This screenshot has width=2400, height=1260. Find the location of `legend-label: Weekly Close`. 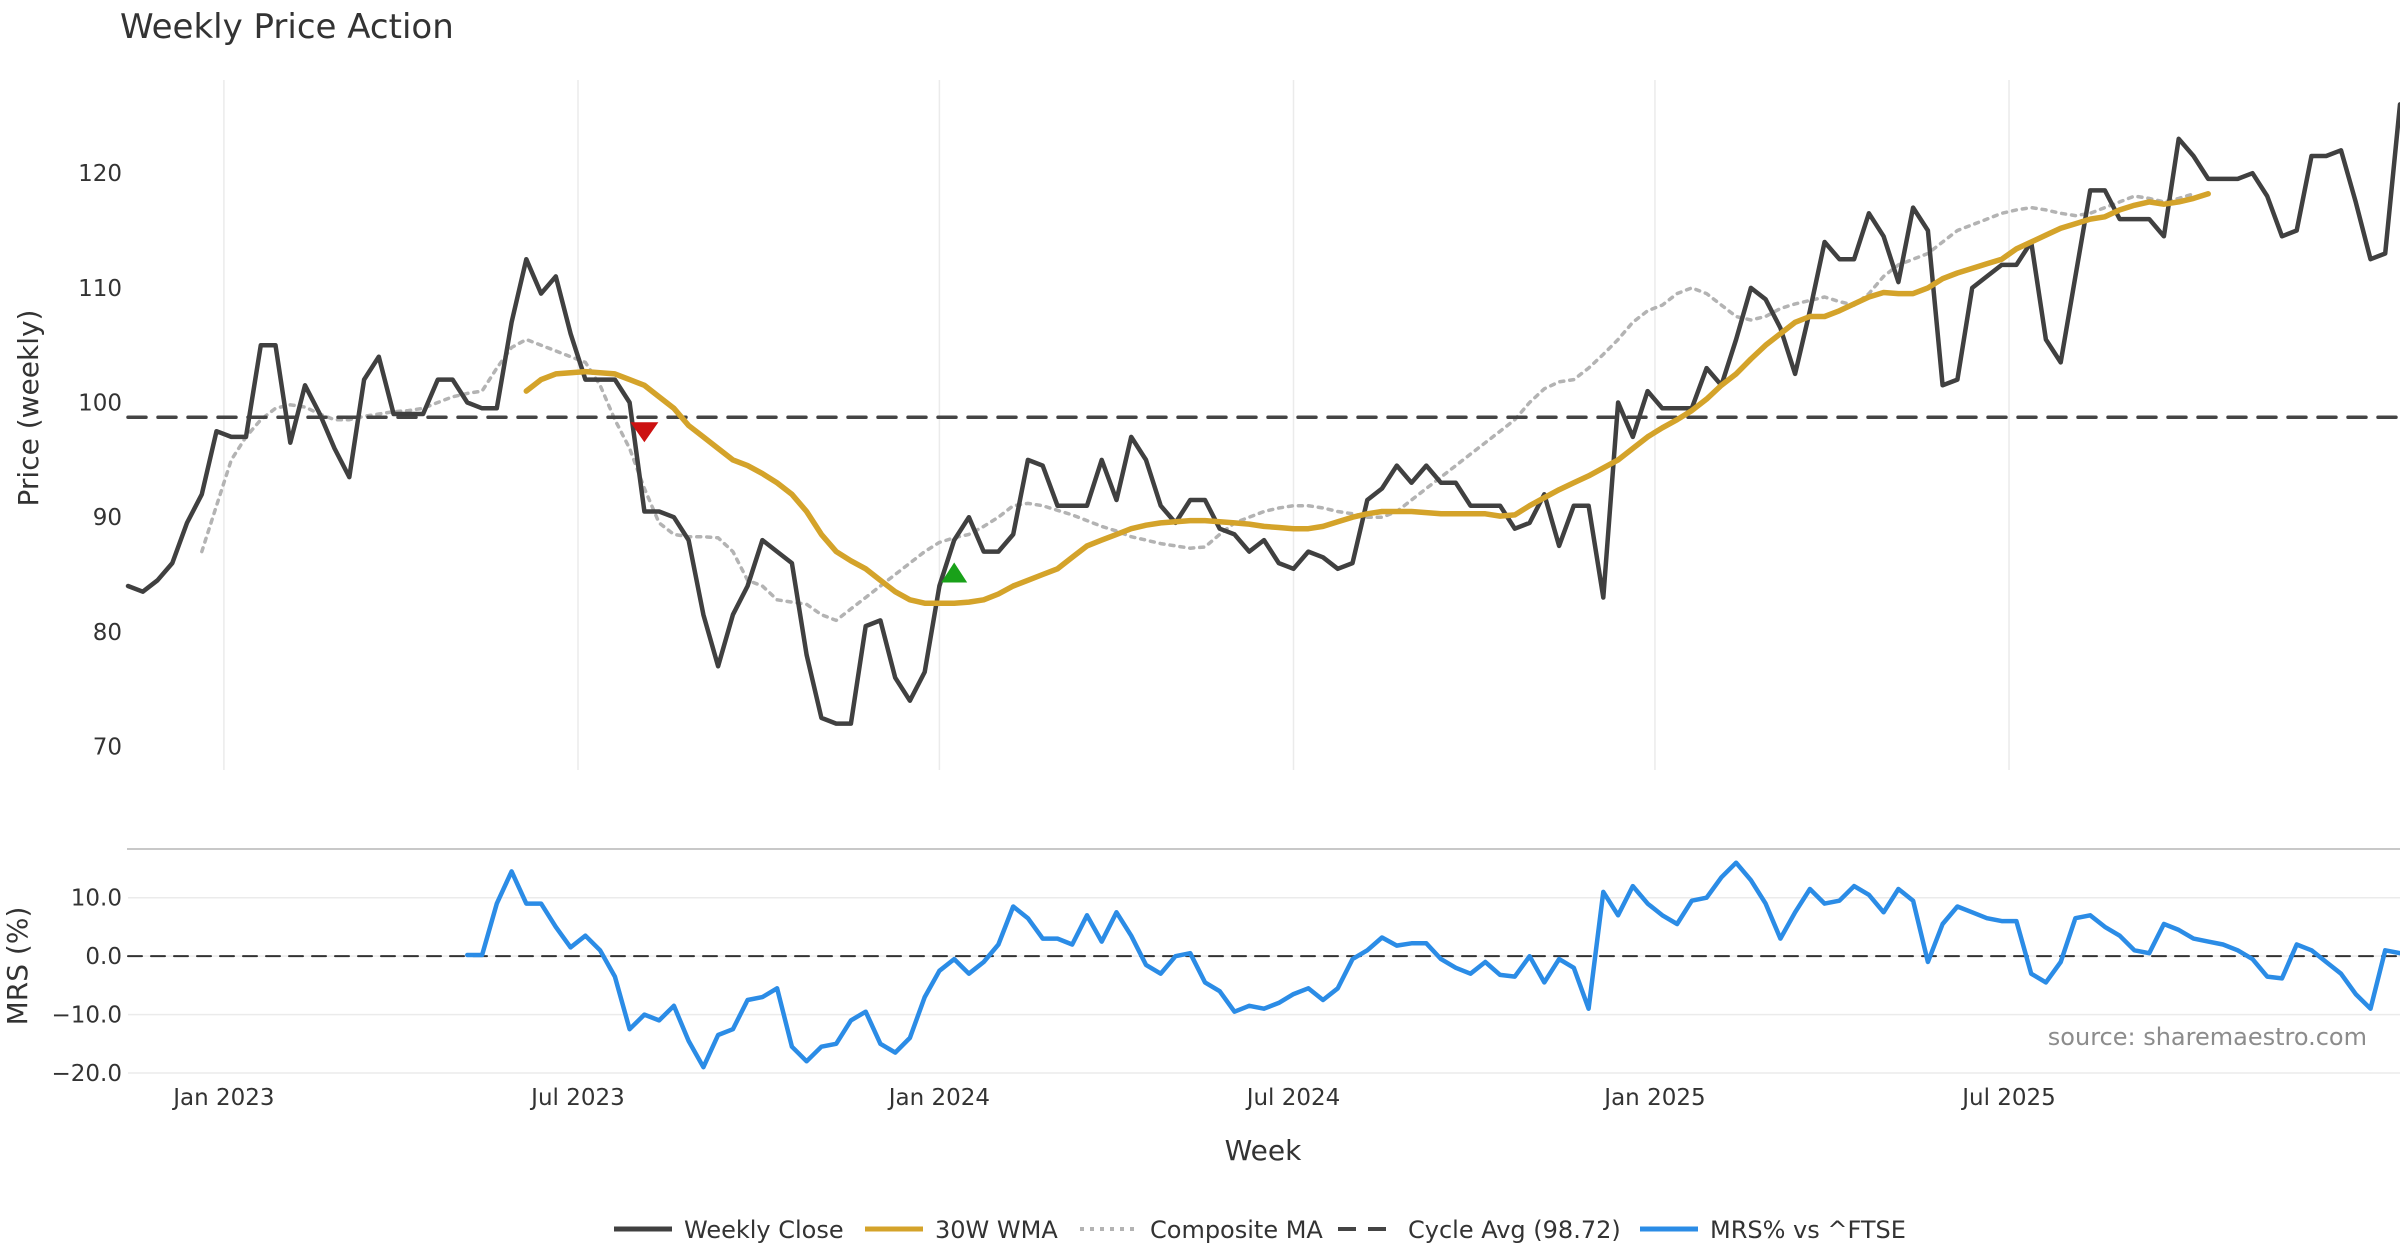

legend-label: Weekly Close is located at coordinates (764, 1230).